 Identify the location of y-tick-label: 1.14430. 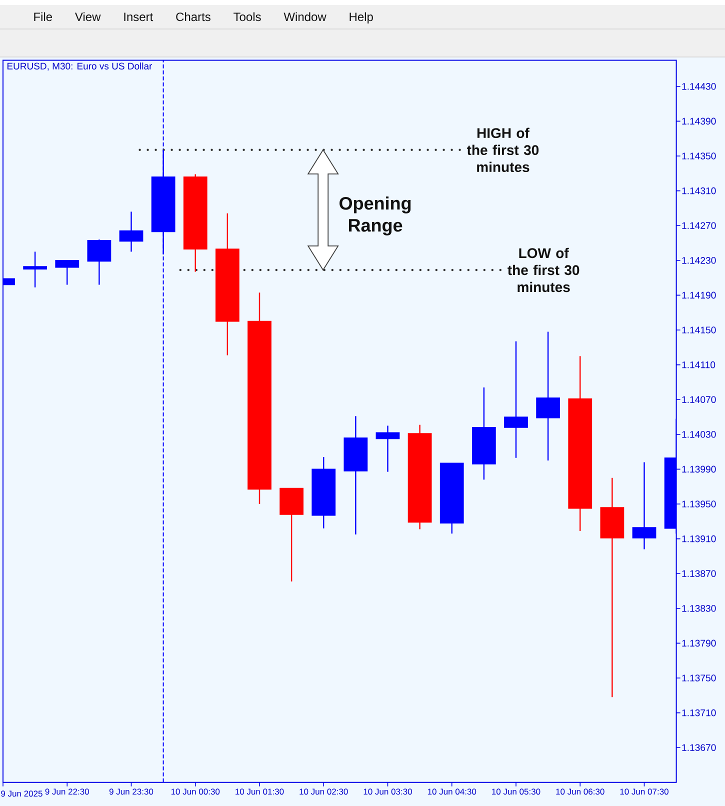
(699, 86).